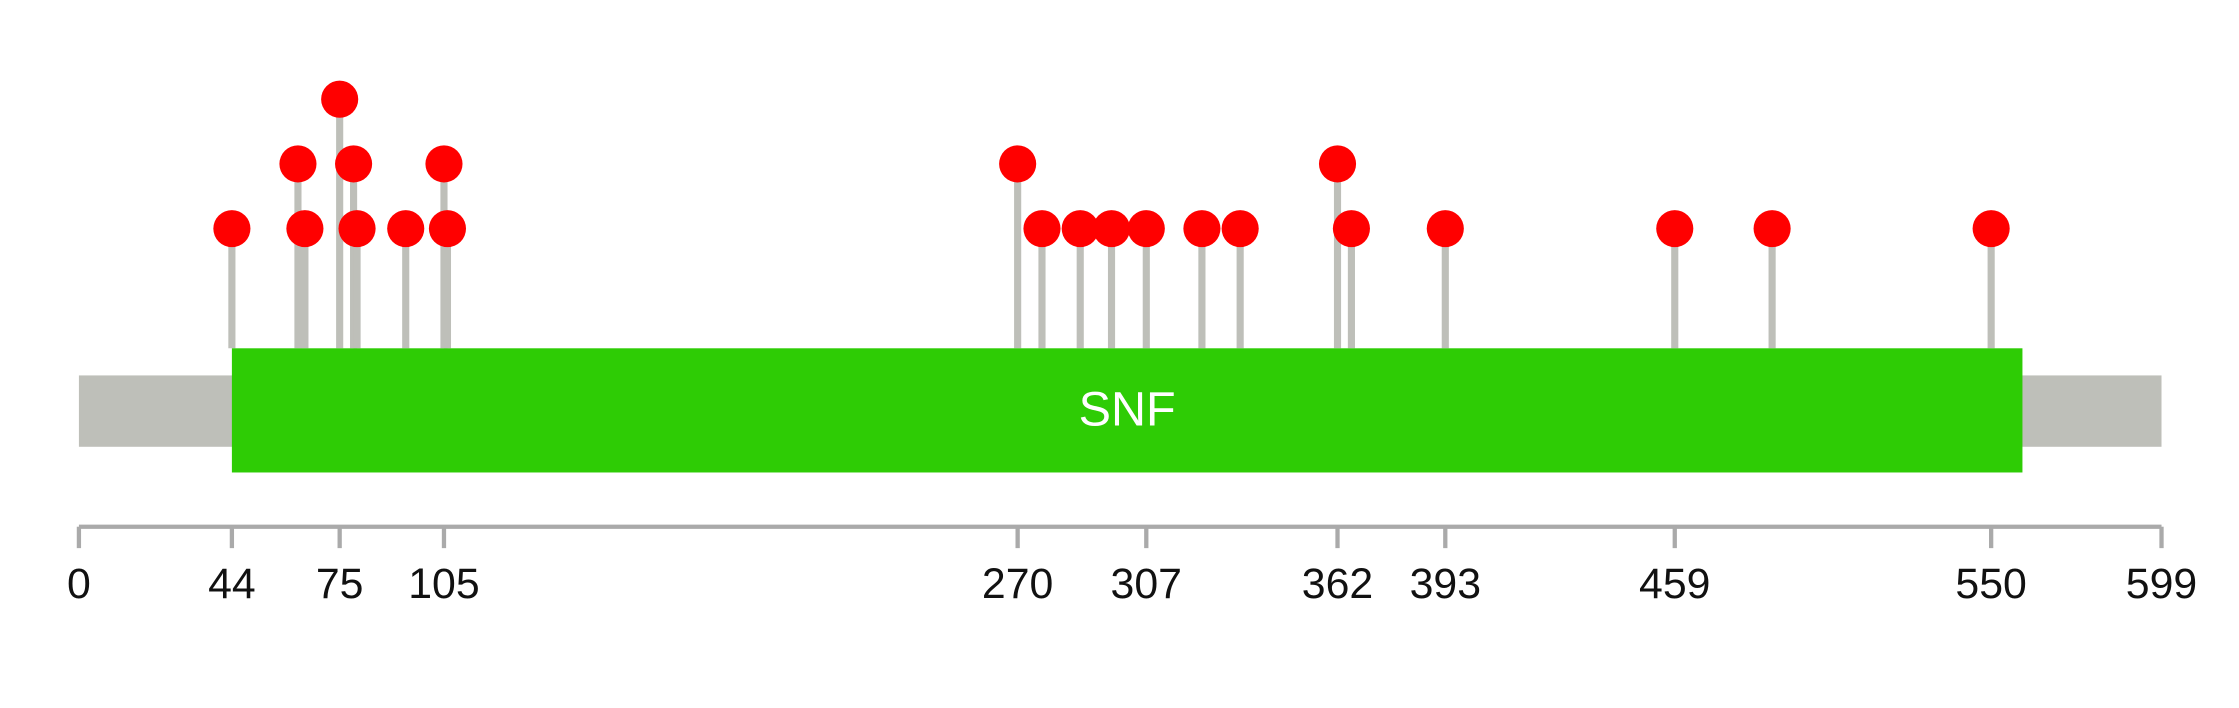 The height and width of the screenshot is (708, 2239). What do you see at coordinates (2161, 584) in the screenshot?
I see `x-tick-label: 599` at bounding box center [2161, 584].